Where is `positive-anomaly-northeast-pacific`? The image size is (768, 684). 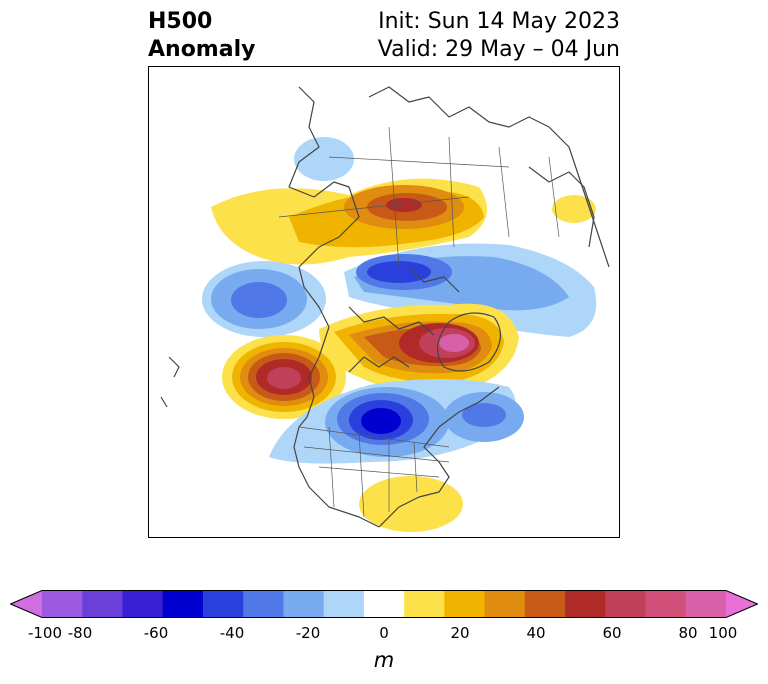 positive-anomaly-northeast-pacific is located at coordinates (284, 377).